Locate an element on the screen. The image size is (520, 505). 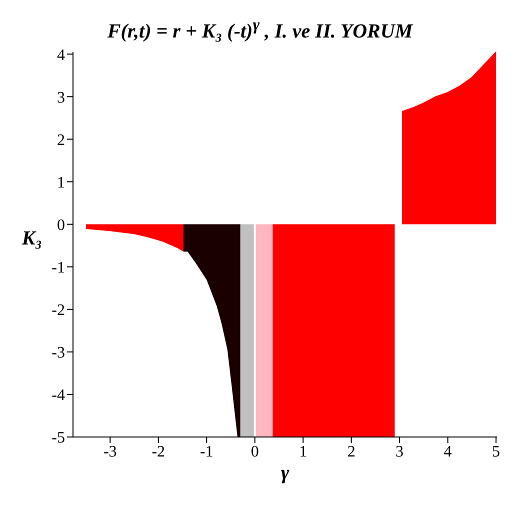
y-tick-label: -5 is located at coordinates (58, 438).